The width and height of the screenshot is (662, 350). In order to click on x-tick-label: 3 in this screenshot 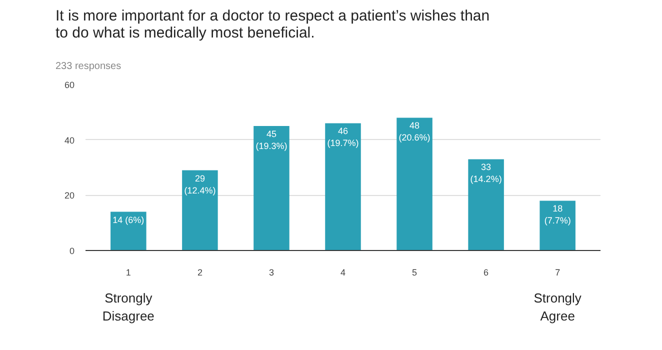, I will do `click(271, 273)`.